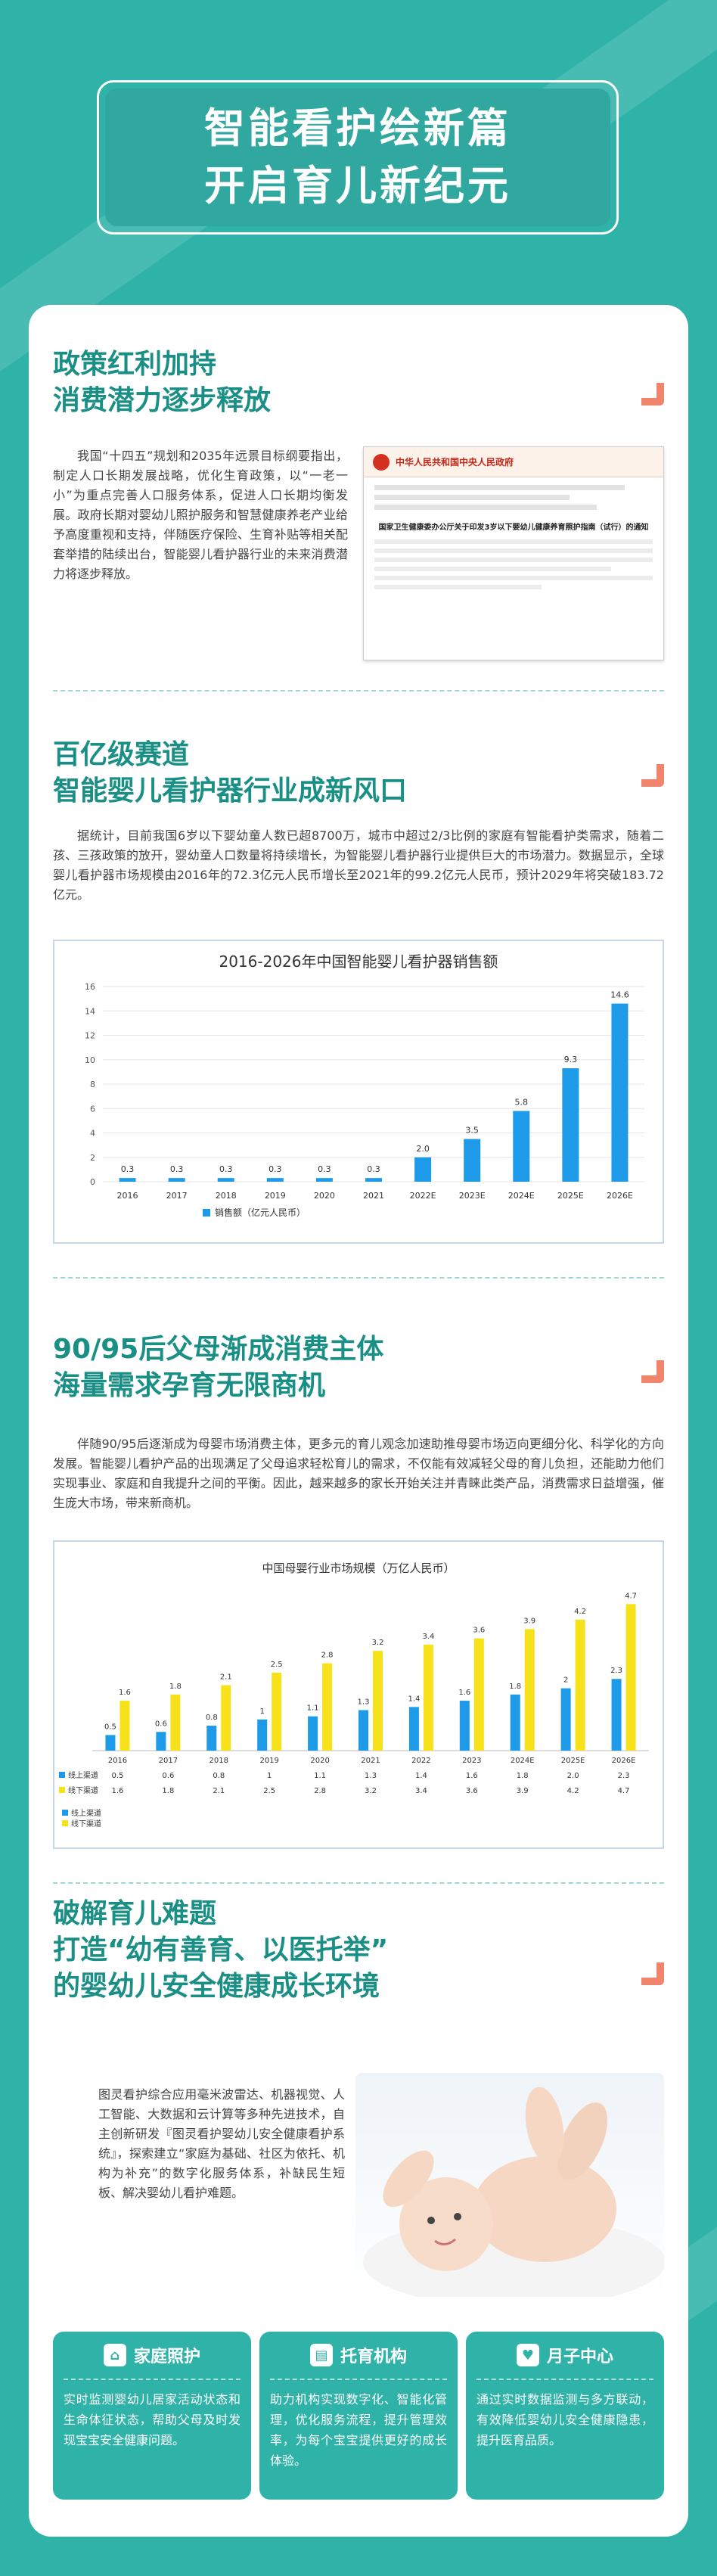 The height and width of the screenshot is (2576, 717). I want to click on section4-title-line3: 的婴幼儿安全健康成长环境, so click(216, 1986).